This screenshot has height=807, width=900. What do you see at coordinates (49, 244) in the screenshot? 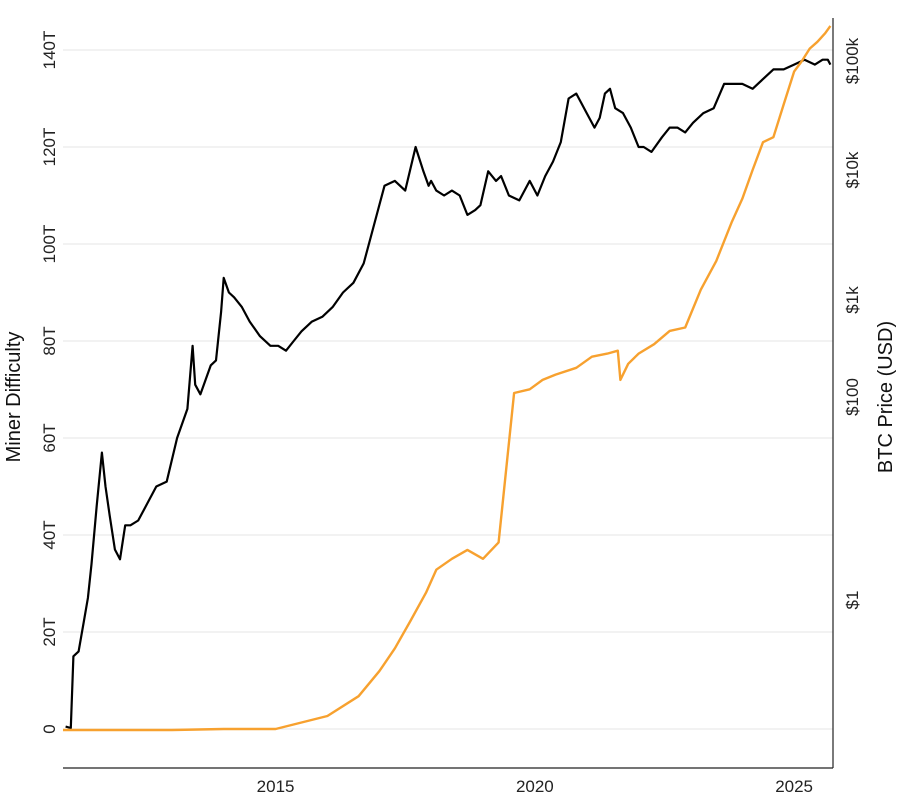
I see `y-left-tick-label: 100T` at bounding box center [49, 244].